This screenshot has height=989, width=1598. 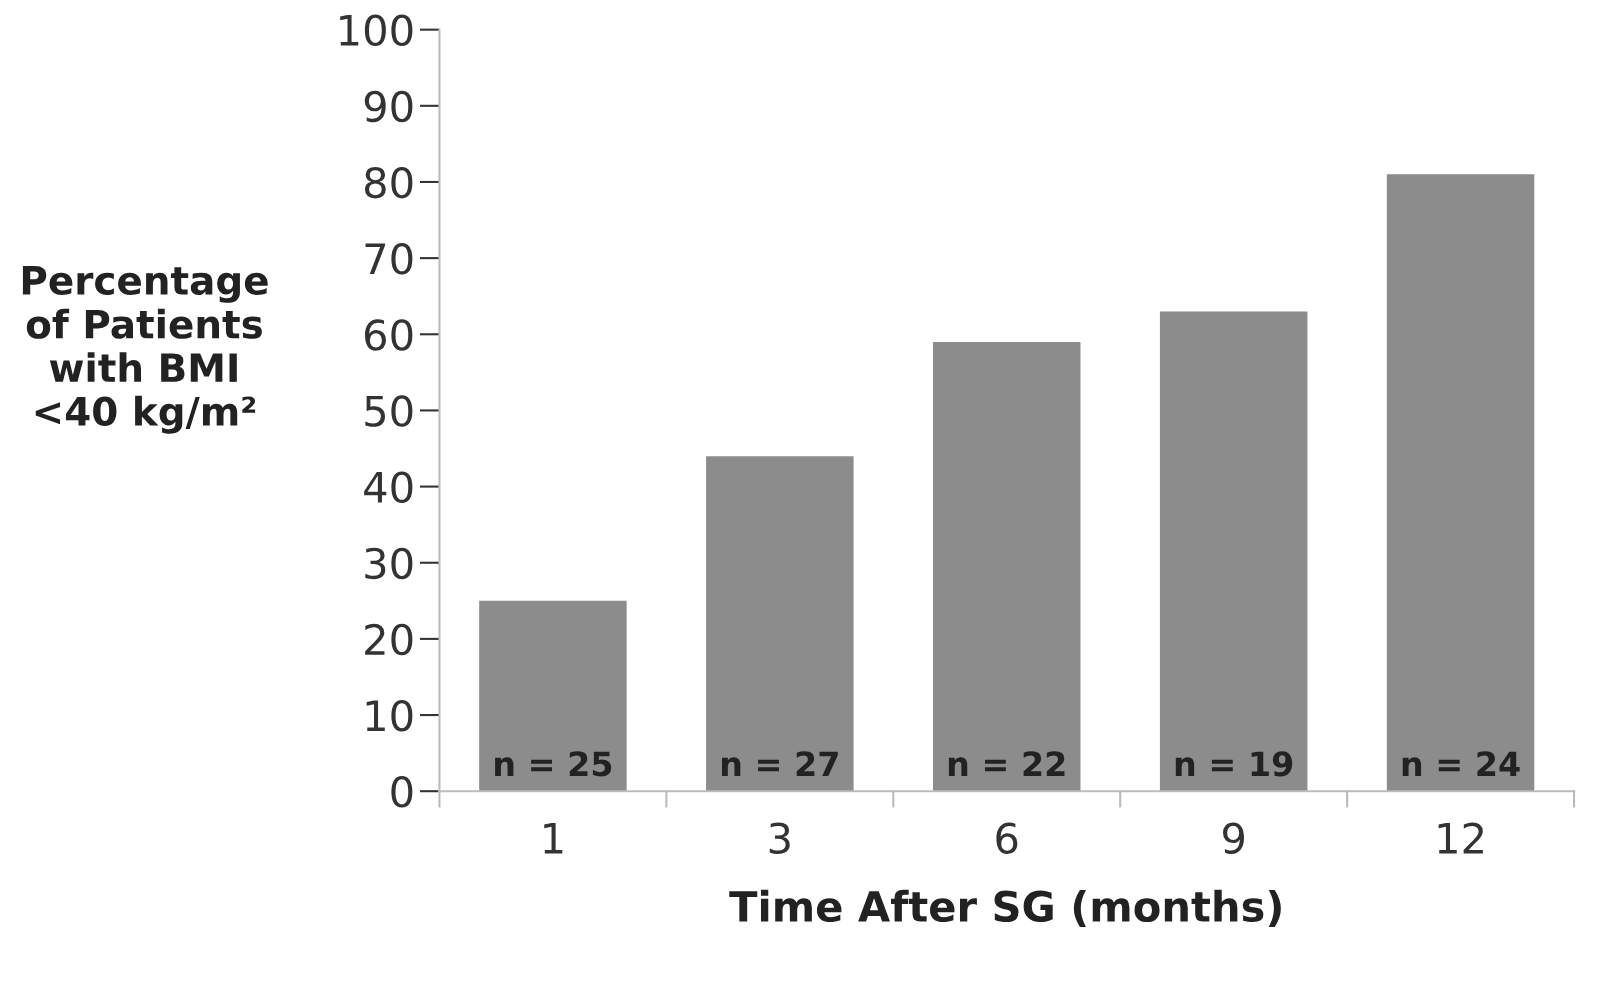 What do you see at coordinates (553, 838) in the screenshot?
I see `x-tick-label: 1` at bounding box center [553, 838].